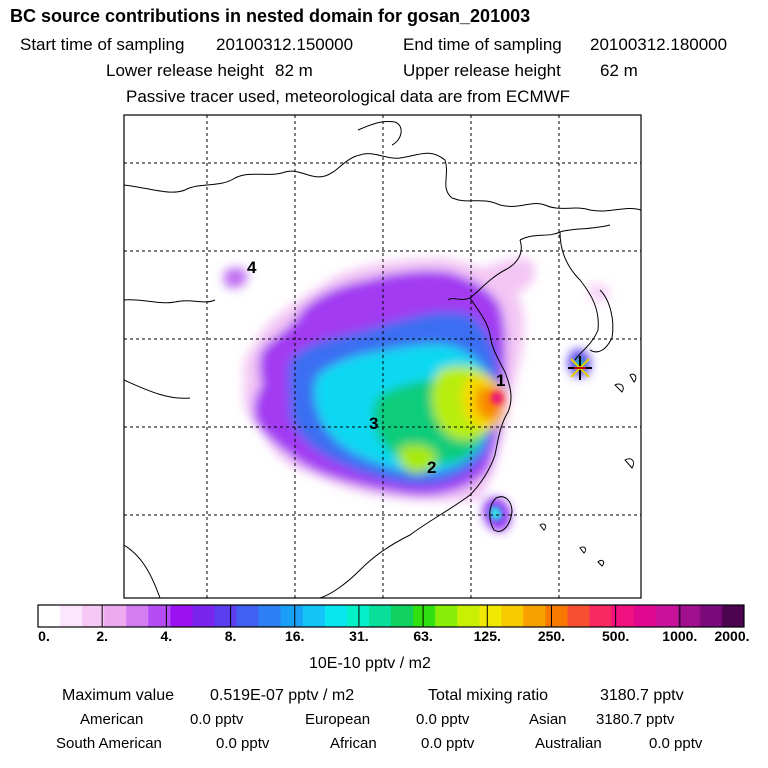 The width and height of the screenshot is (768, 768). What do you see at coordinates (548, 719) in the screenshot?
I see `asian-label: Asian` at bounding box center [548, 719].